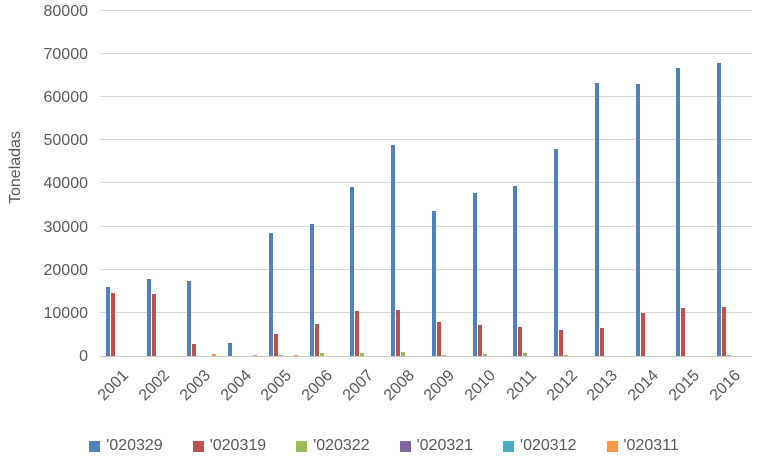 Image resolution: width=768 pixels, height=465 pixels. What do you see at coordinates (66, 97) in the screenshot?
I see `y-tick-label: 60000` at bounding box center [66, 97].